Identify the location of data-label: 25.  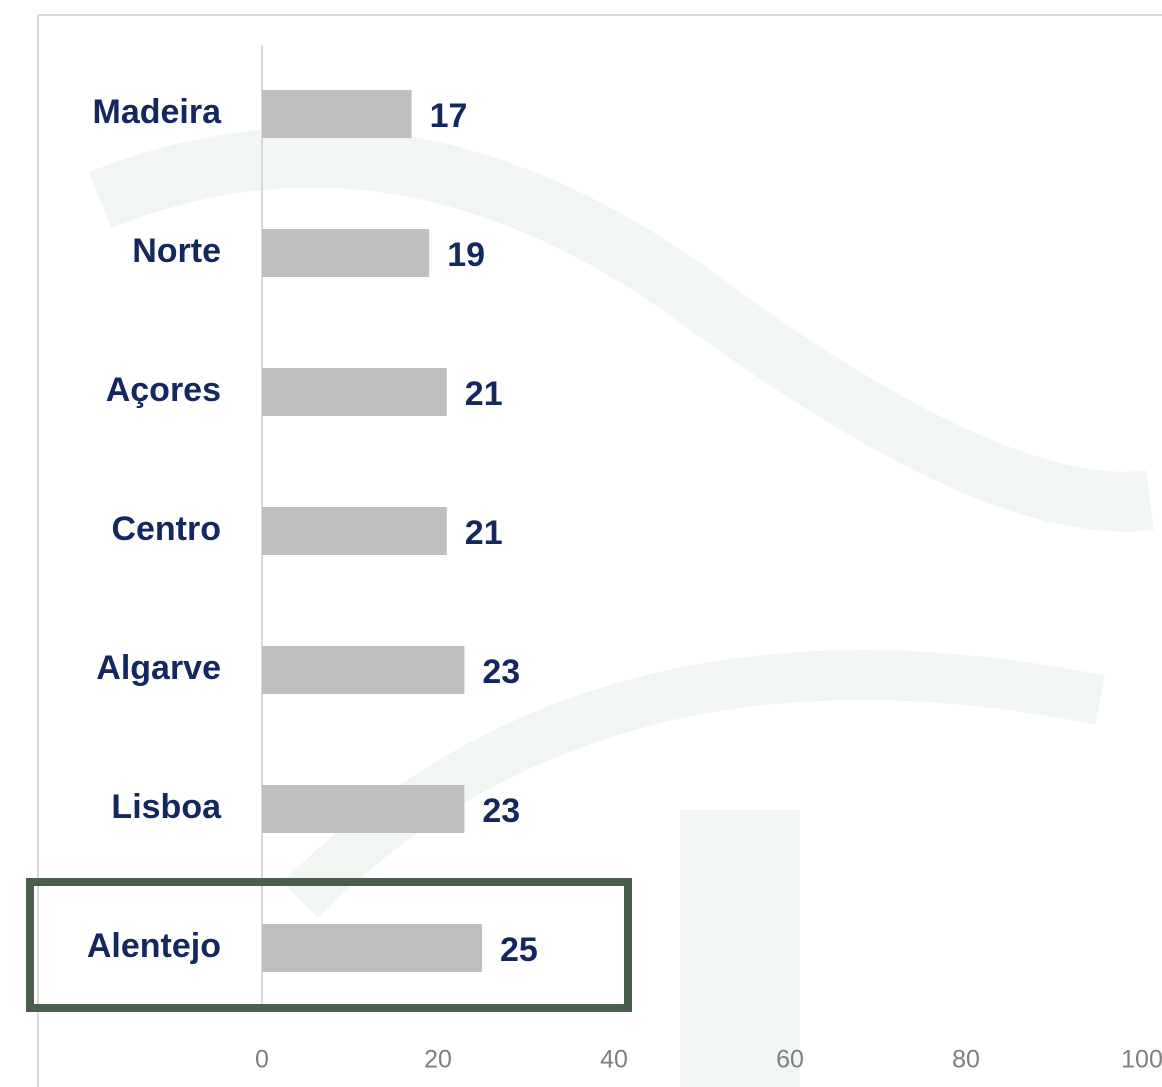
(519, 950).